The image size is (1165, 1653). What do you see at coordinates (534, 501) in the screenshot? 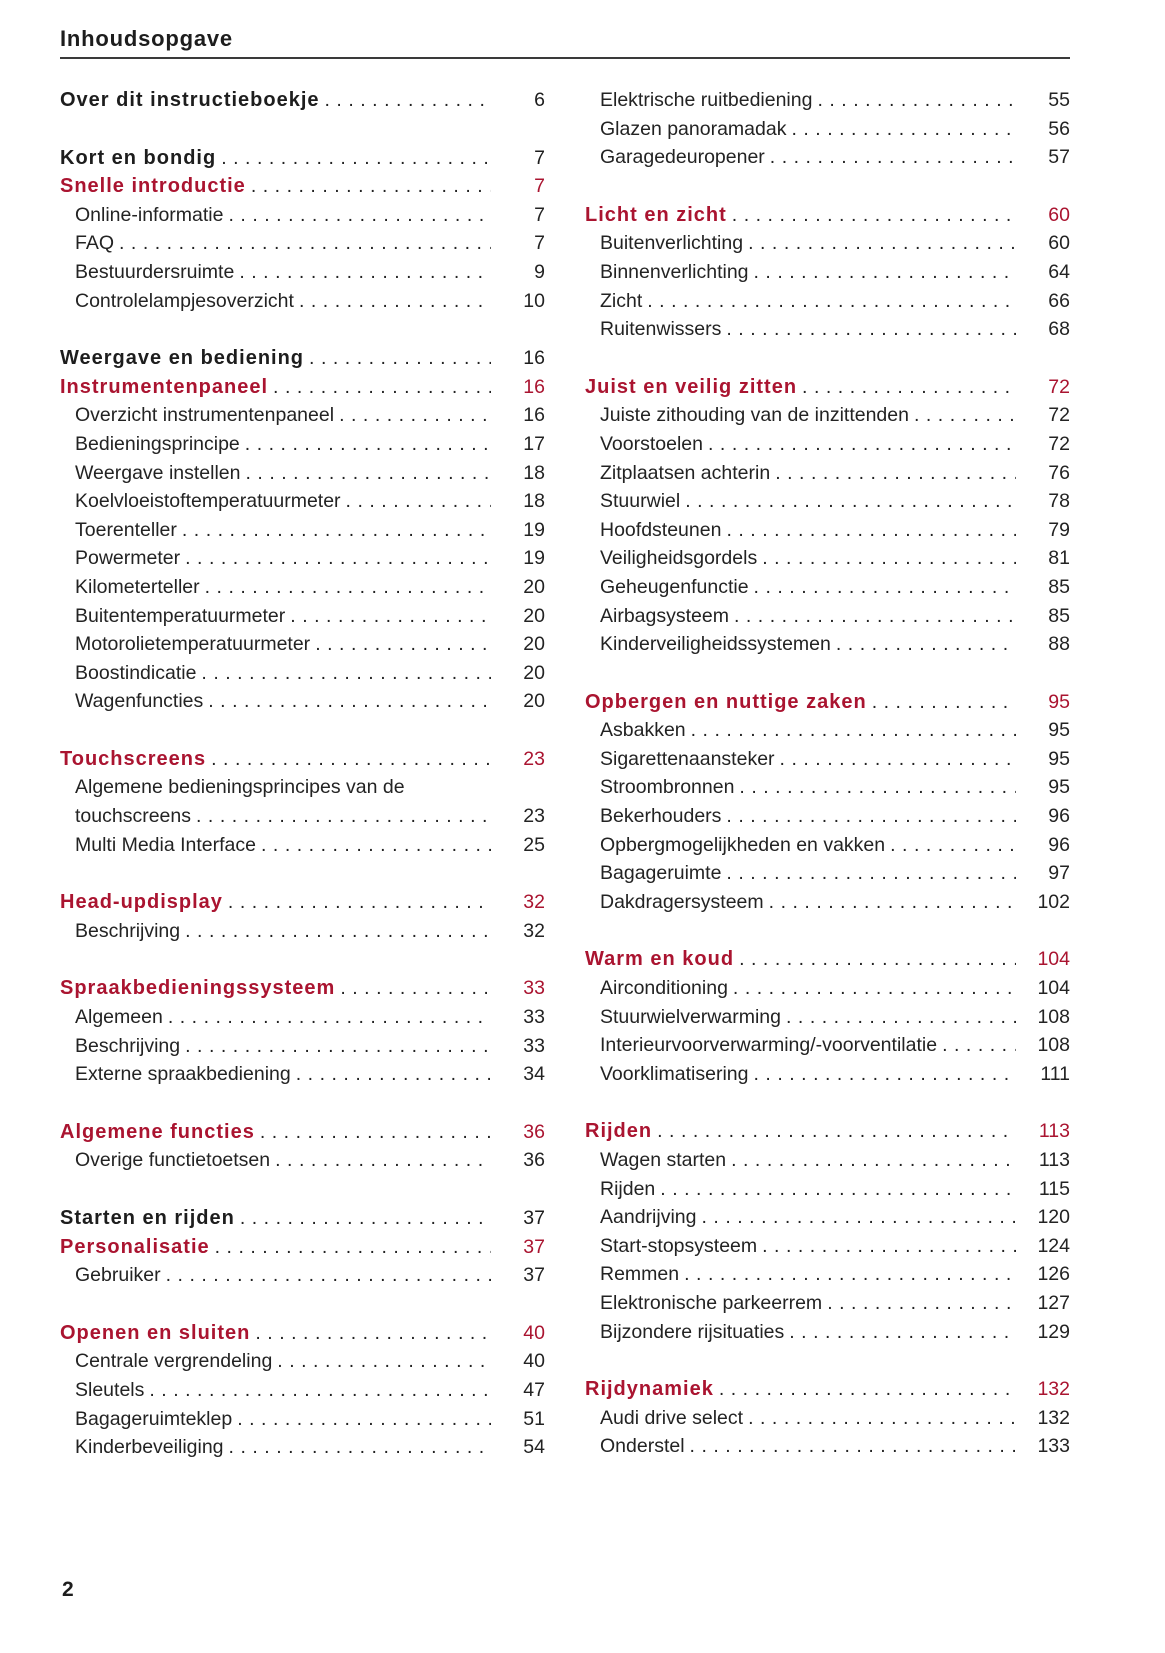
I see `toc-entry-page: 18` at bounding box center [534, 501].